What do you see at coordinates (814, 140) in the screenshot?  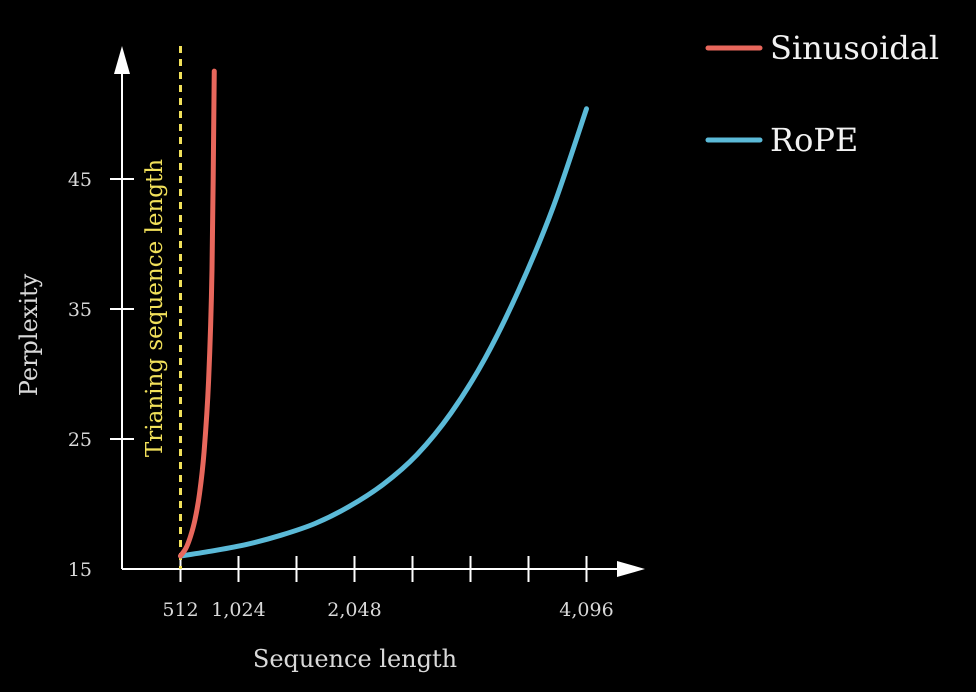 I see `legend-label-rope: RoPE` at bounding box center [814, 140].